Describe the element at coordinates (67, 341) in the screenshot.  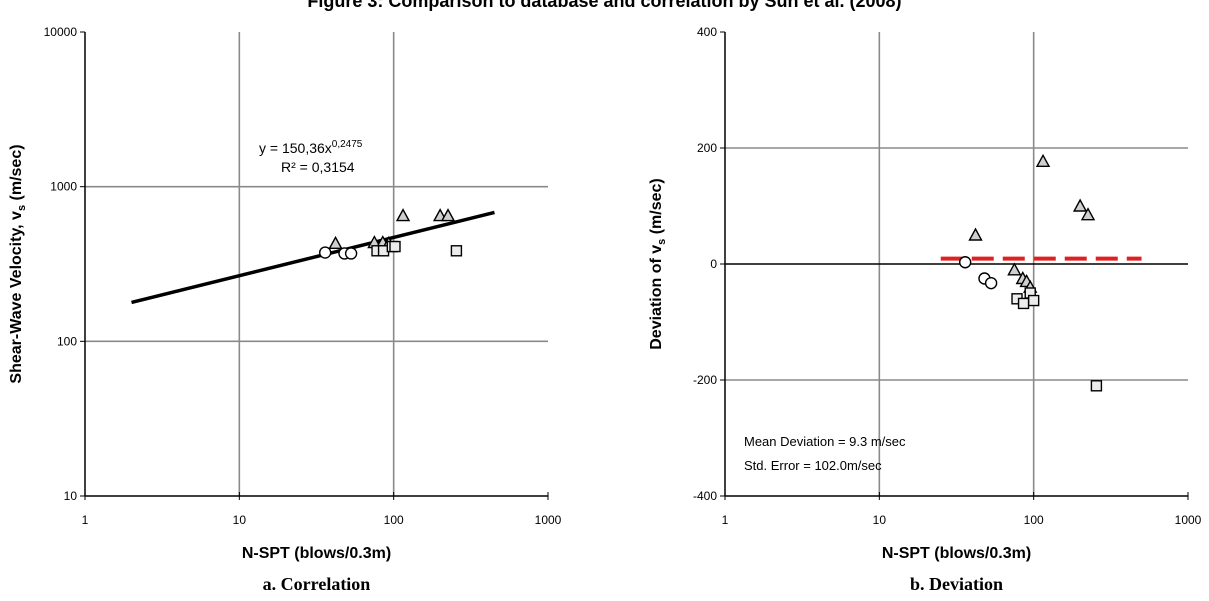
I see `corr-y-tick-label: 100` at that location.